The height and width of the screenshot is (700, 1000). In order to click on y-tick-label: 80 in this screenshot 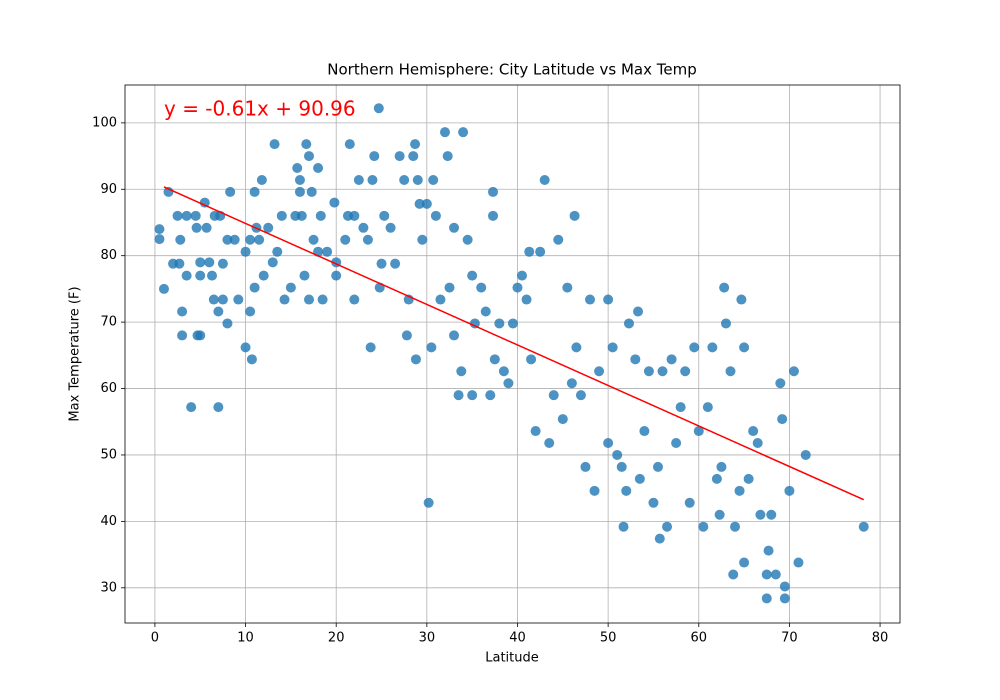, I will do `click(108, 255)`.